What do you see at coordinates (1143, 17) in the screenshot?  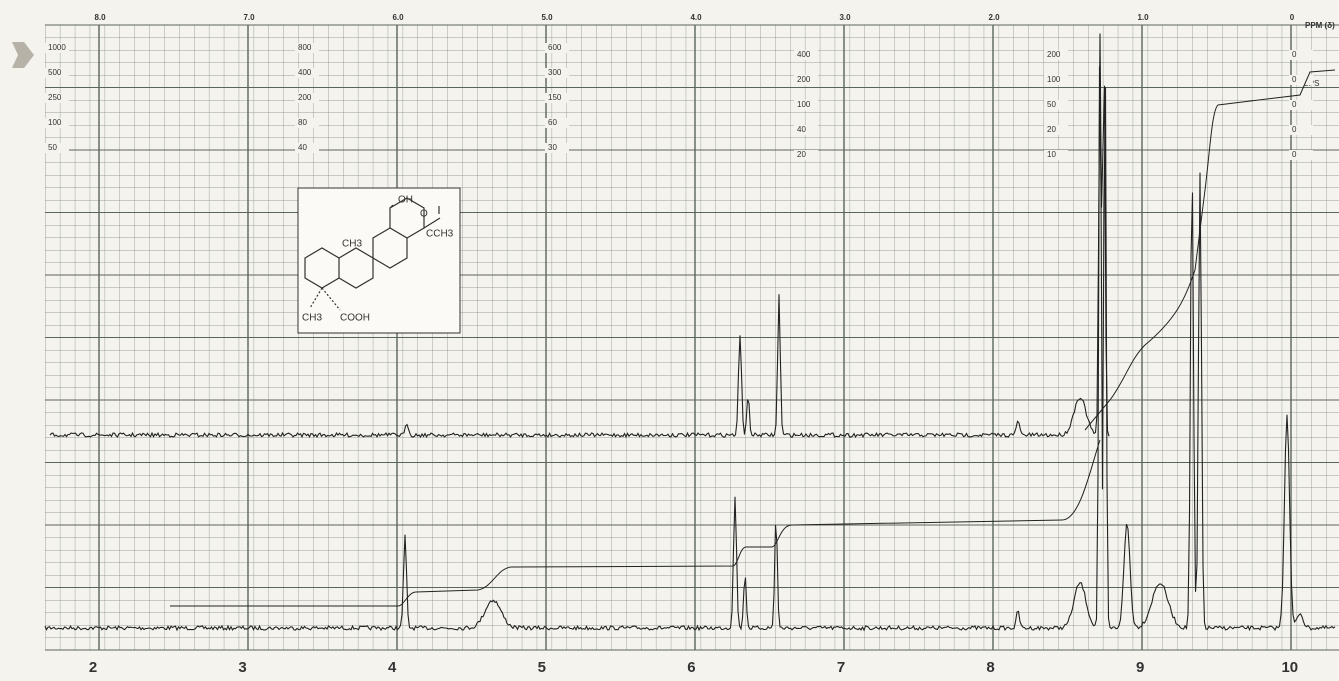 I see `ppm-label: 1.0` at bounding box center [1143, 17].